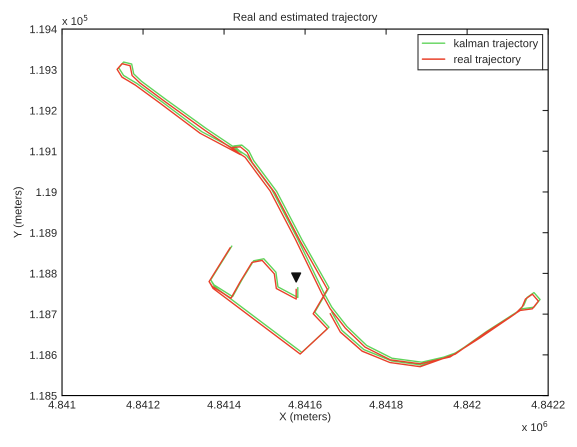 The width and height of the screenshot is (577, 447). I want to click on x-tick-label: 4.8422, so click(548, 404).